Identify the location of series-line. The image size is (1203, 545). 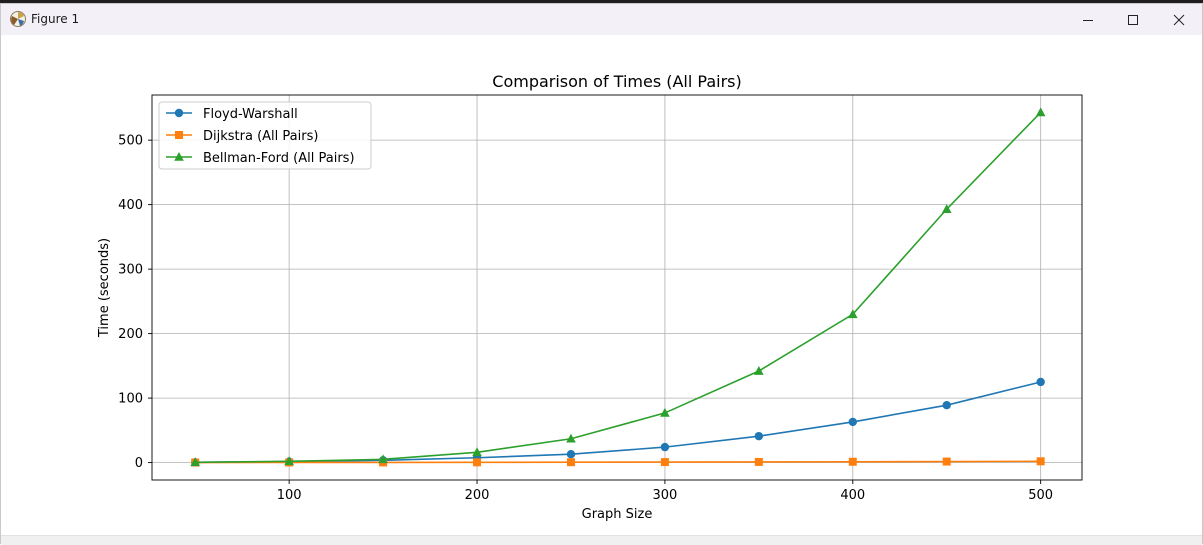
(618, 462).